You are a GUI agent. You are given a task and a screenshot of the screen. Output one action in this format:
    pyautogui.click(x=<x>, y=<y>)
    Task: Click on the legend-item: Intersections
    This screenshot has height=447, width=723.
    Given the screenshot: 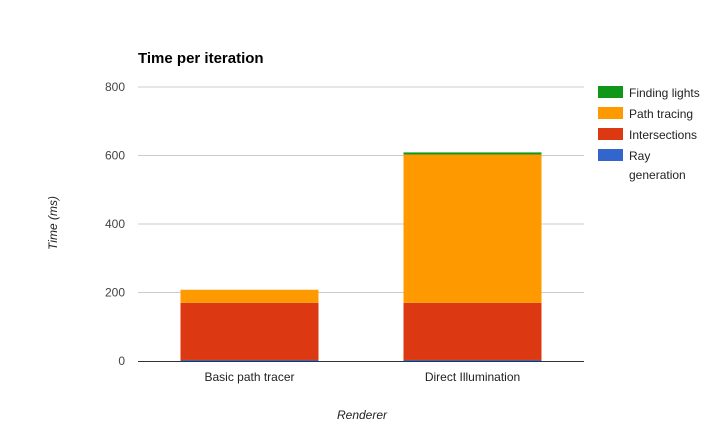 What is the action you would take?
    pyautogui.click(x=647, y=135)
    